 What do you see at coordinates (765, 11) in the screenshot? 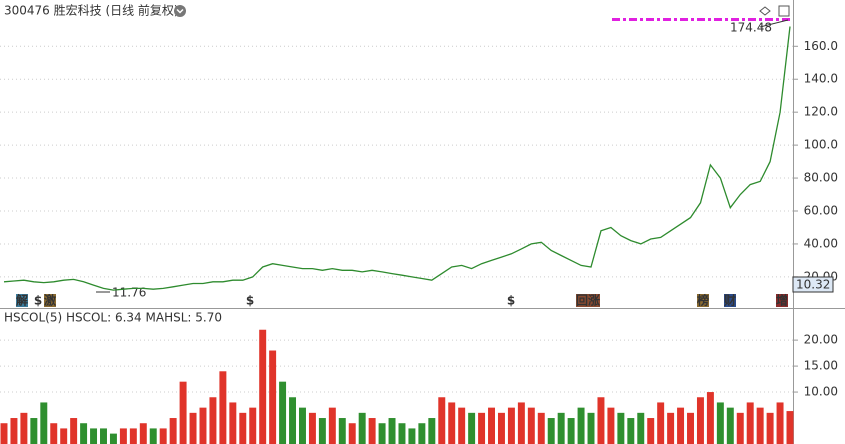
I see `diamond-icon` at bounding box center [765, 11].